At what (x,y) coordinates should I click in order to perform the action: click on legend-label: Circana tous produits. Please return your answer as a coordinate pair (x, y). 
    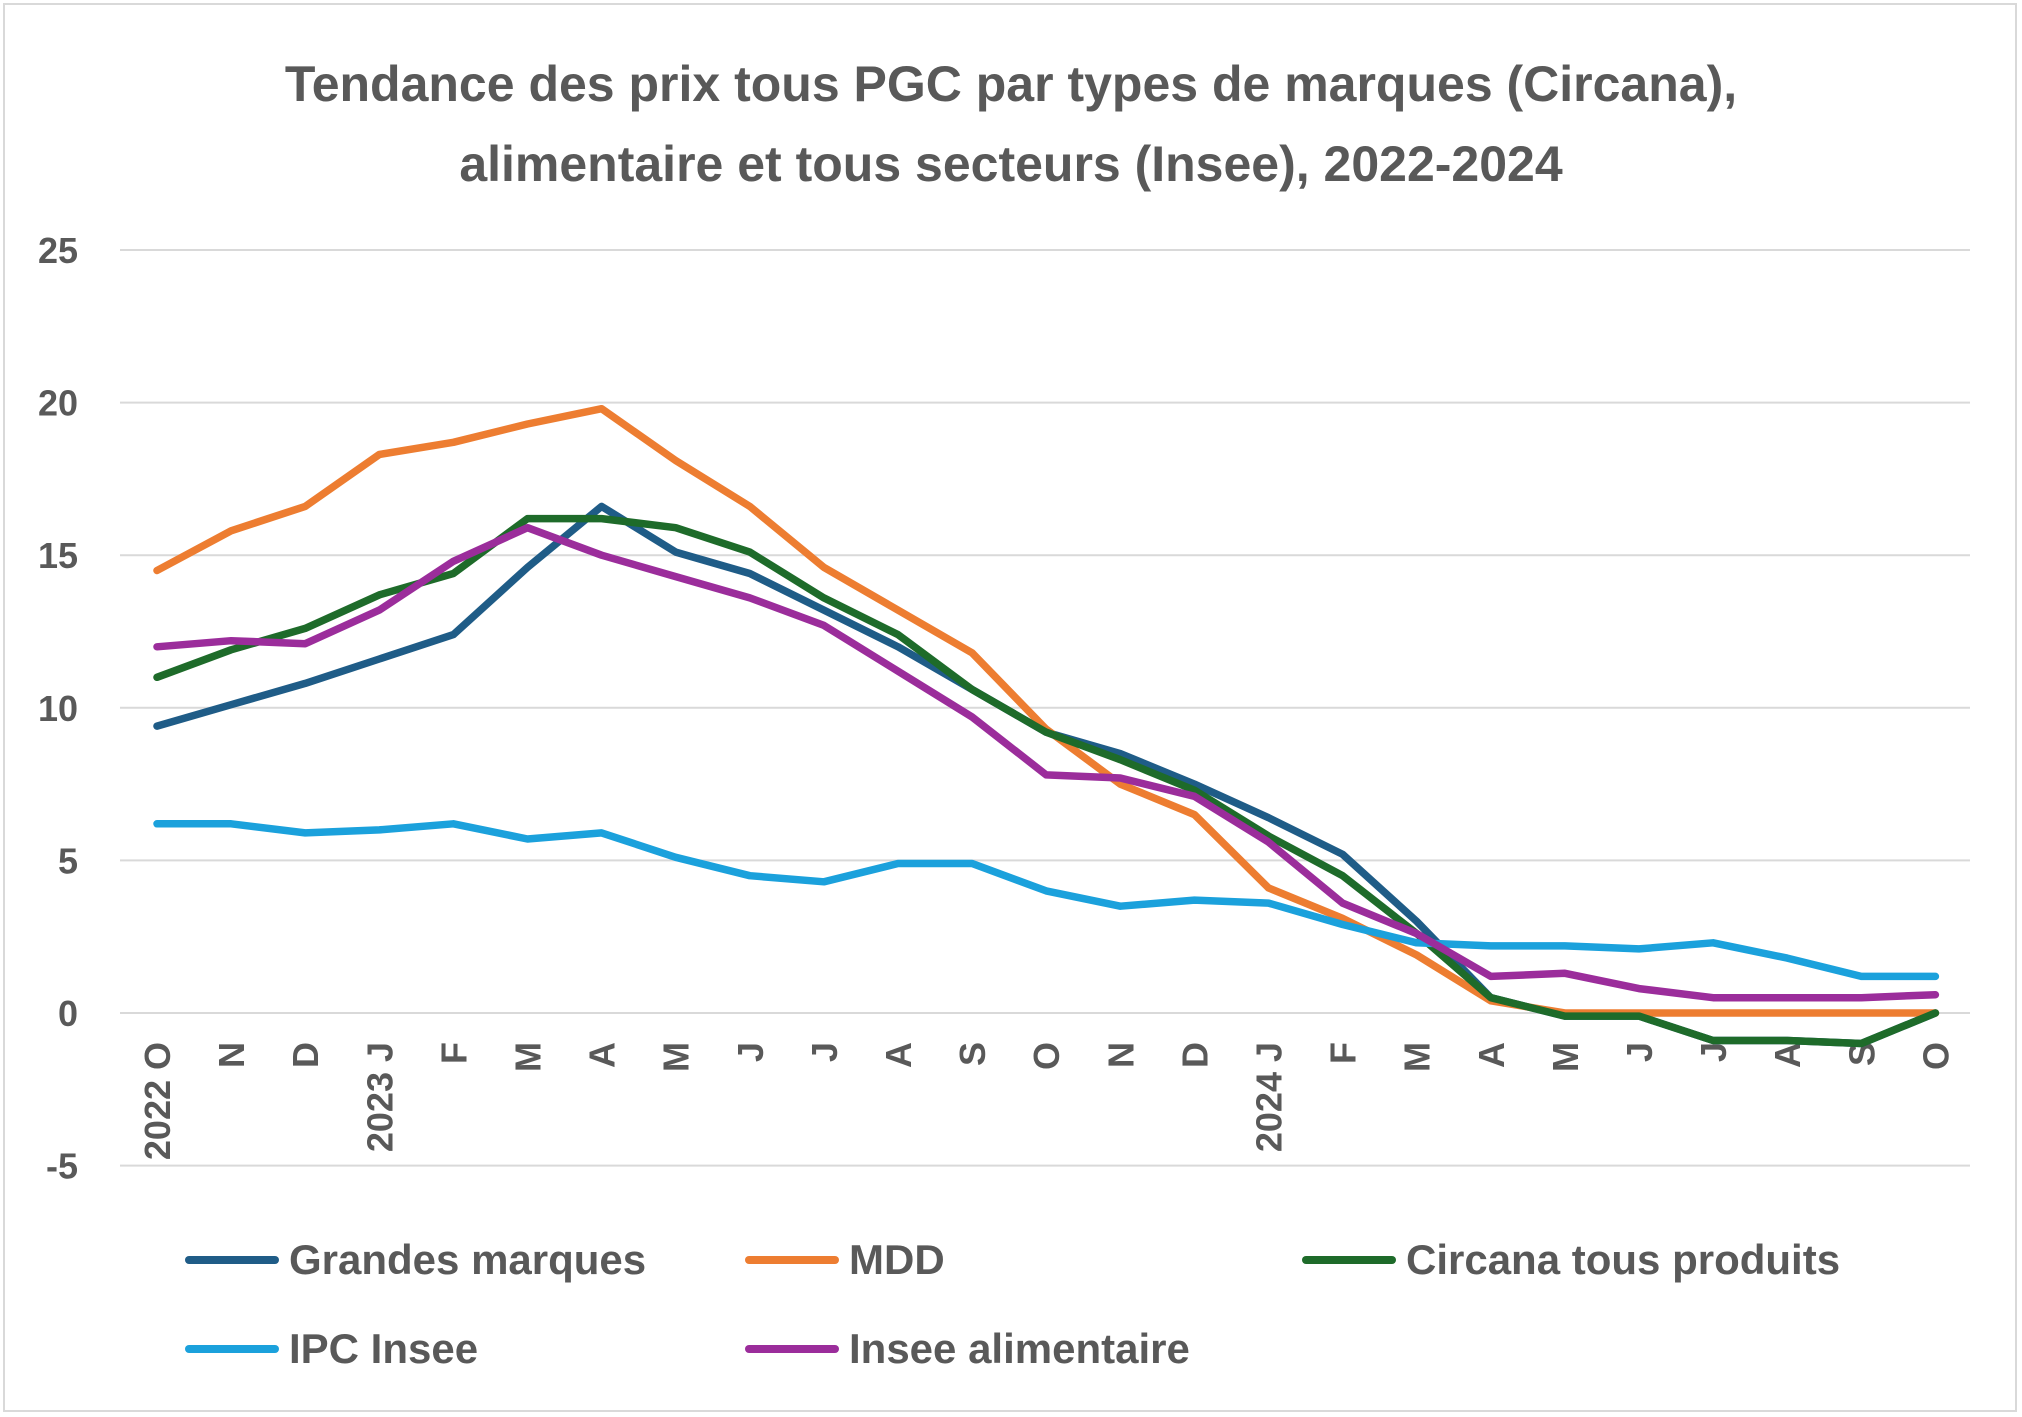
    Looking at the image, I should click on (1623, 1259).